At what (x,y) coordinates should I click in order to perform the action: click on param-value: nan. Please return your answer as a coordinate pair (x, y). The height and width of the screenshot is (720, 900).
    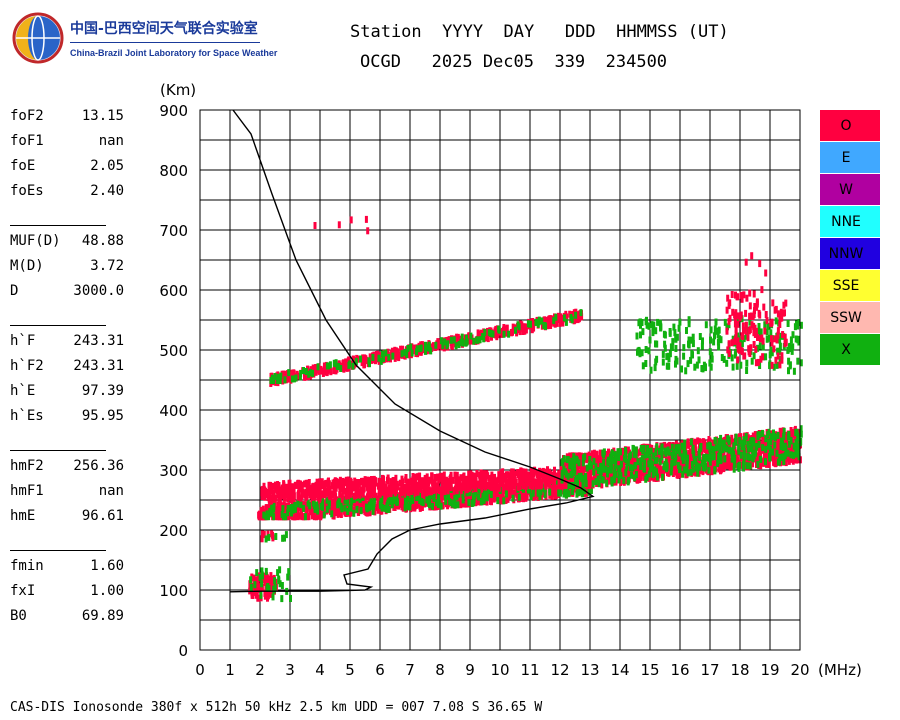
    Looking at the image, I should click on (111, 491).